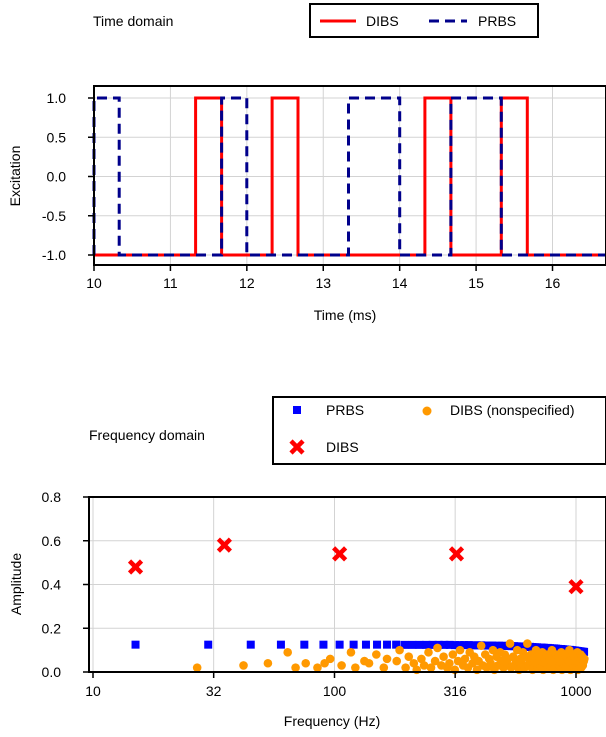  Describe the element at coordinates (147, 435) in the screenshot. I see `frequency-domain-label: Frequency domain` at that location.